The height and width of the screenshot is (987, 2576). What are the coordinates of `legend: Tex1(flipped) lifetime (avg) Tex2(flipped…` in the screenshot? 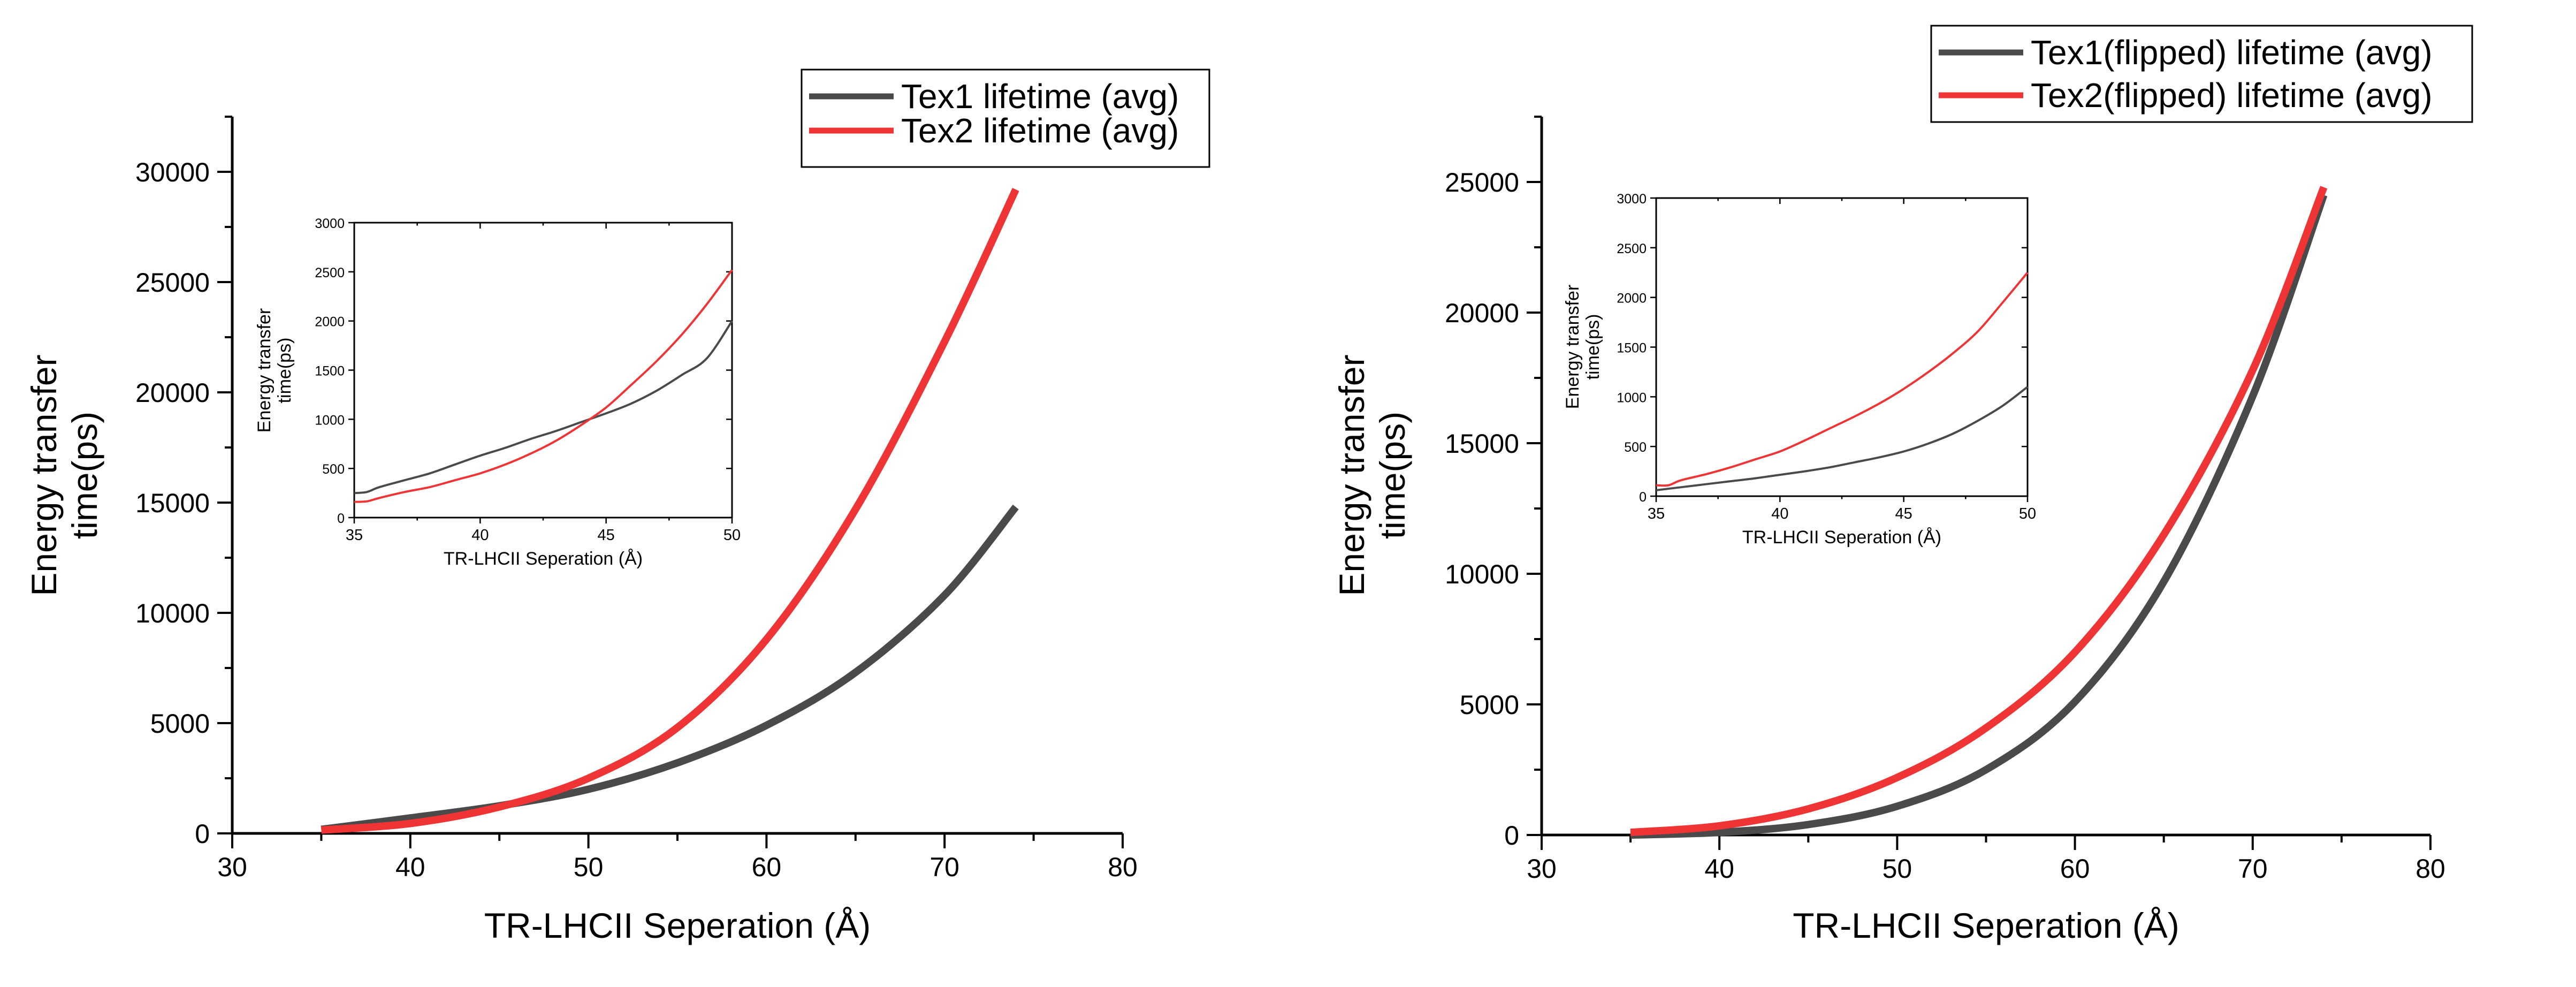 It's located at (2201, 74).